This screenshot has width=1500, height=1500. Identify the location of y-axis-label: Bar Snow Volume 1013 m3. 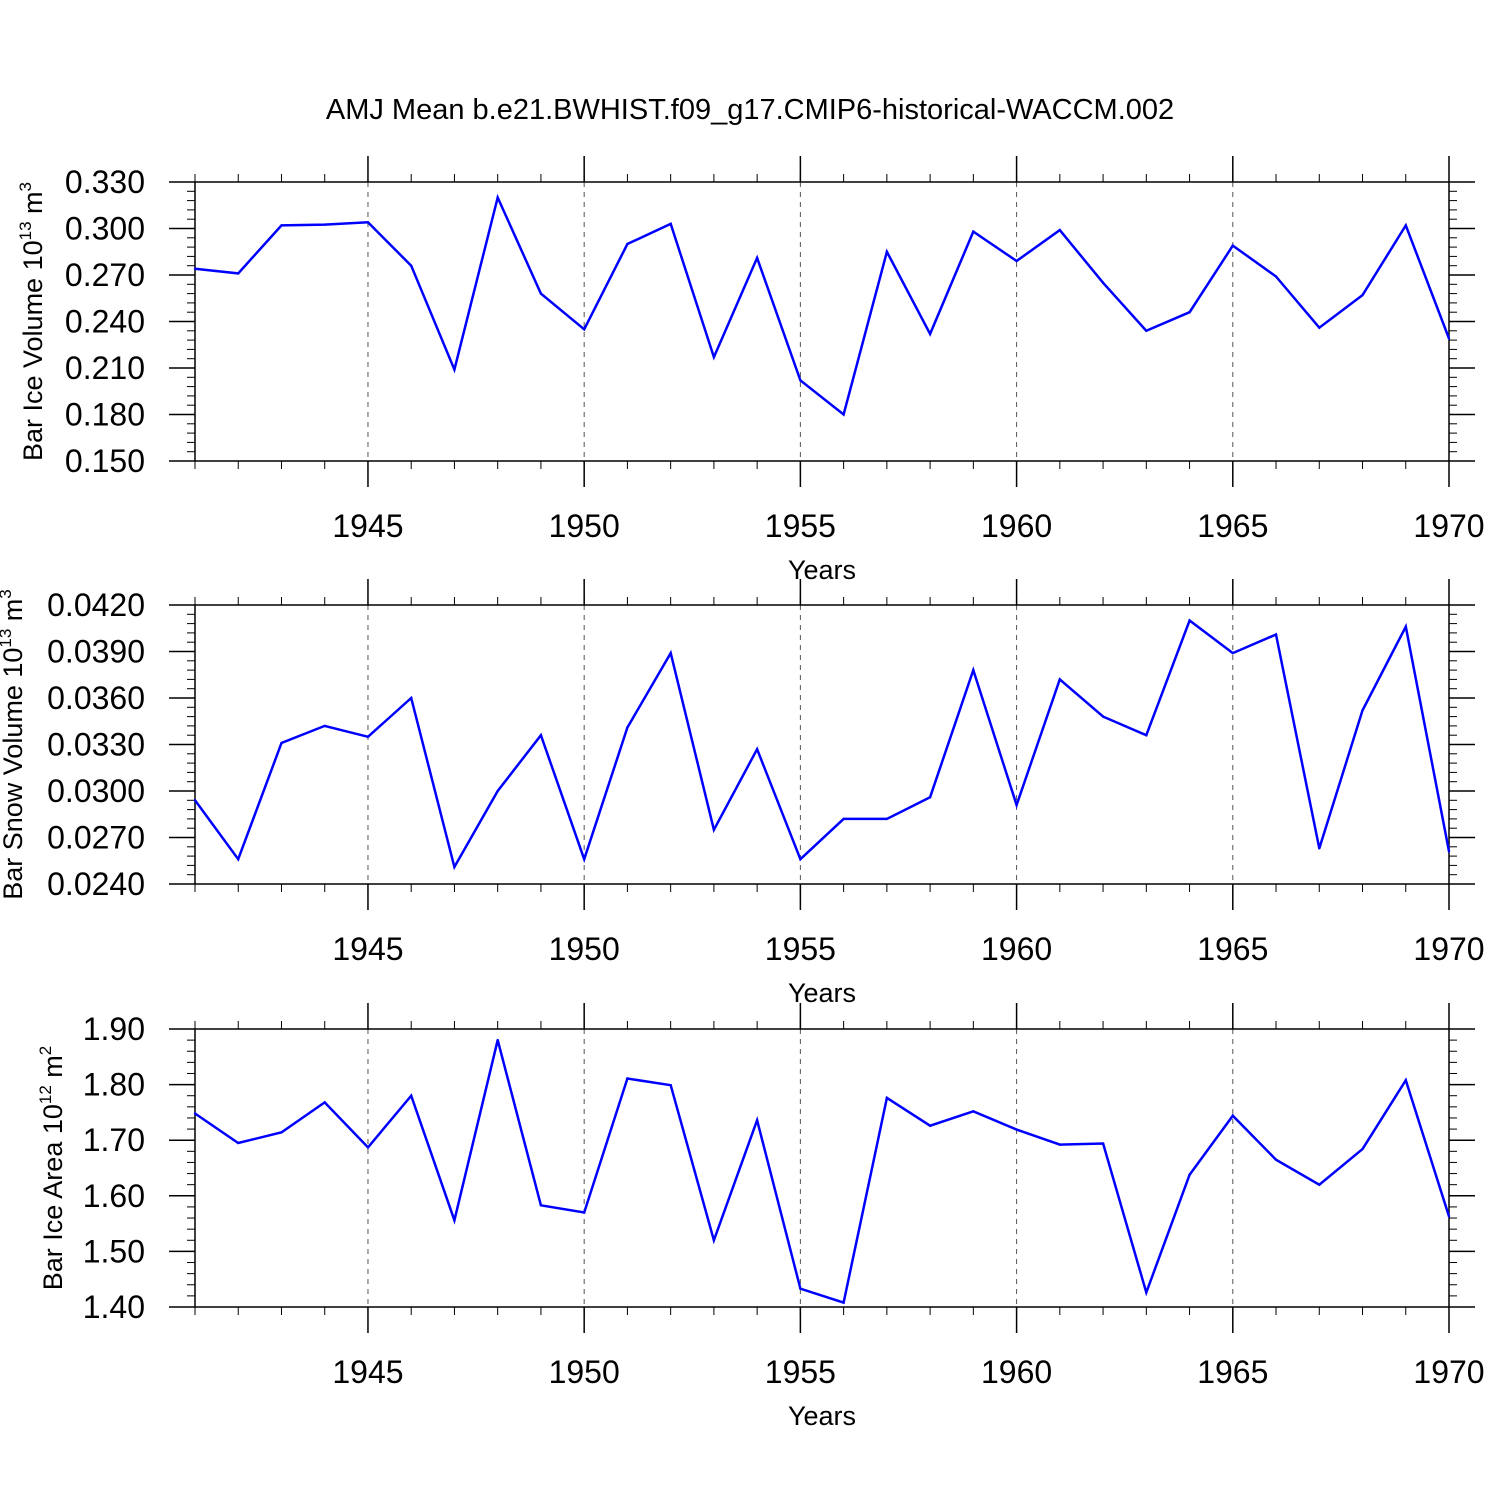
(14, 744).